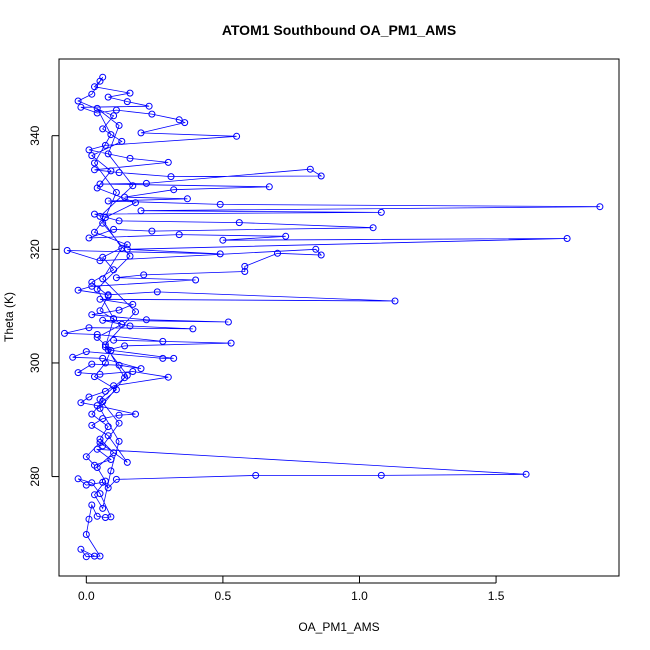 The image size is (650, 650). What do you see at coordinates (359, 596) in the screenshot?
I see `x-tick-label: 1.0` at bounding box center [359, 596].